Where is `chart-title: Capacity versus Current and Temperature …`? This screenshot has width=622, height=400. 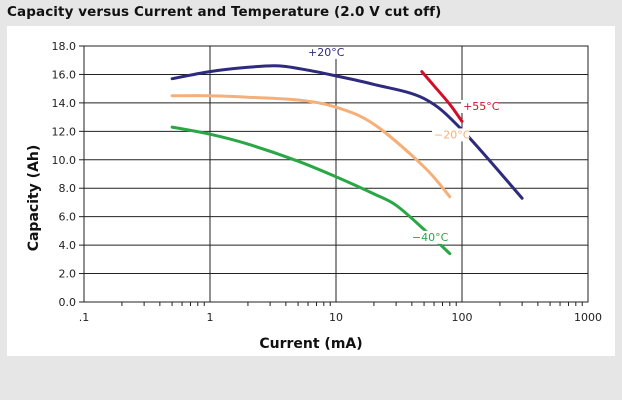
chart-title: Capacity versus Current and Temperature … is located at coordinates (224, 12).